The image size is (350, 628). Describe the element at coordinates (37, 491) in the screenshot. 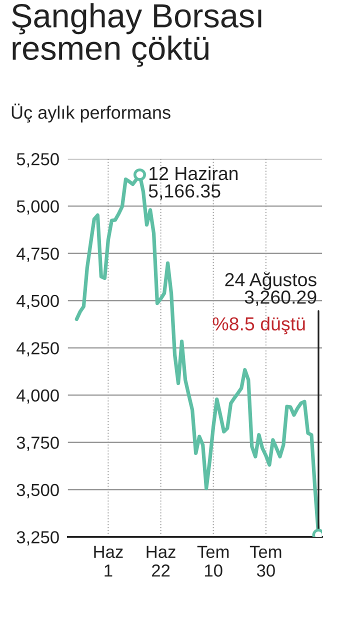

I see `y-tick-label: 3,500` at that location.